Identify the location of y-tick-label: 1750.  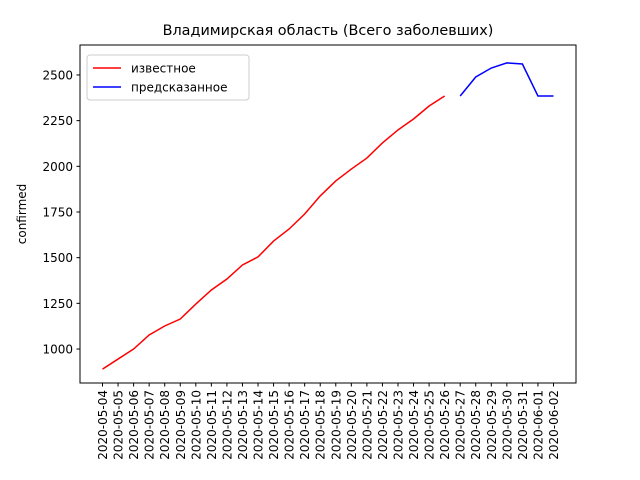
(57, 212).